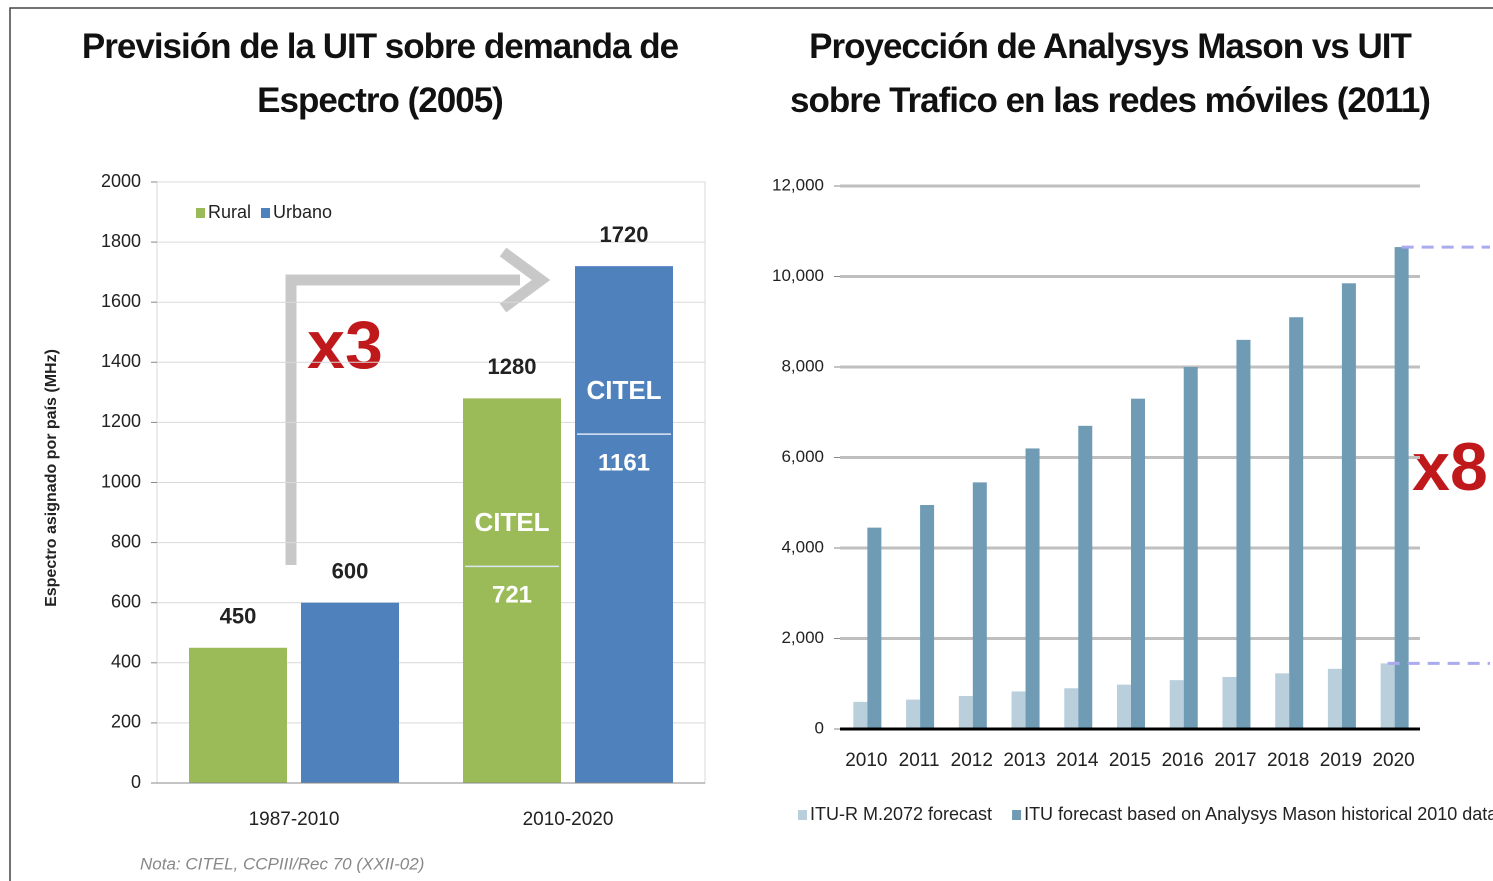  What do you see at coordinates (512, 595) in the screenshot?
I see `citel-value: 721` at bounding box center [512, 595].